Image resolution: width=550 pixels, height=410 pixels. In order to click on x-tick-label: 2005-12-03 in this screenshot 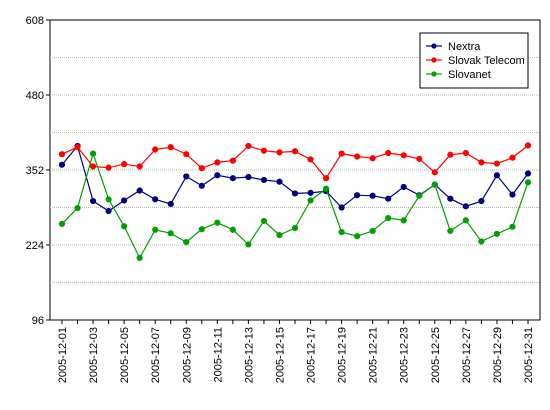, I will do `click(94, 355)`.